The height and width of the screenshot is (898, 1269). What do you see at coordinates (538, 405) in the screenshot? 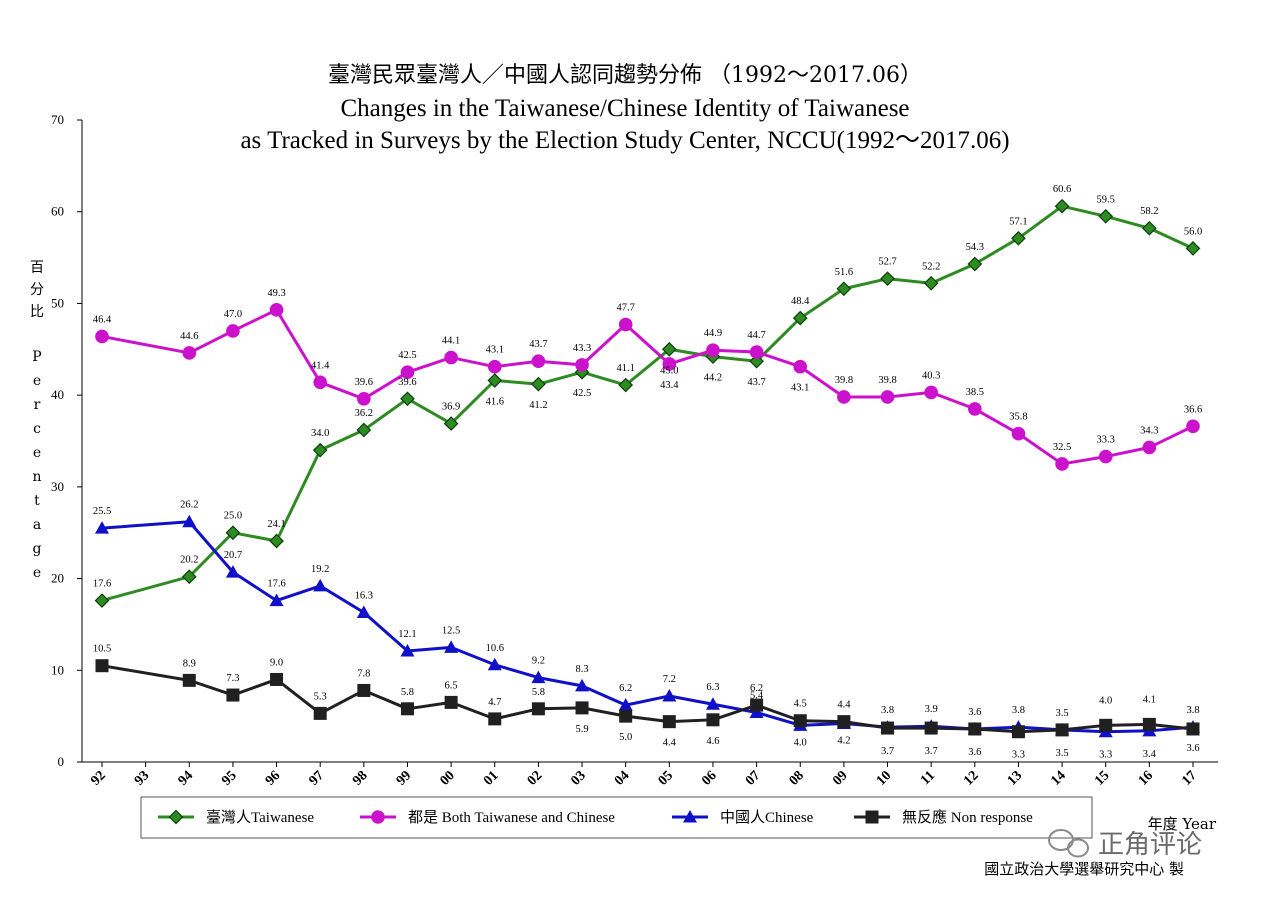
I see `data-label: 41.2` at bounding box center [538, 405].